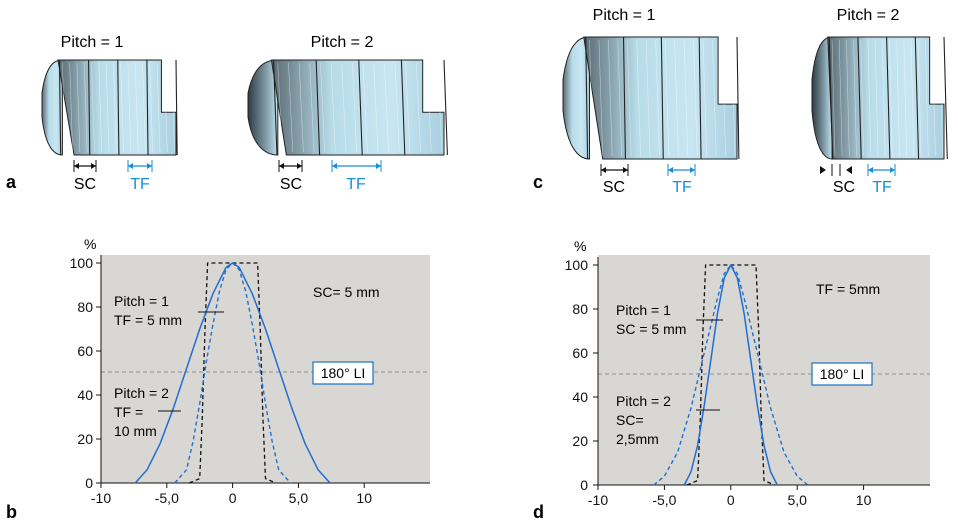 This screenshot has width=958, height=526. I want to click on chart-d-series1-label-line1: Pitch = 1, so click(643, 310).